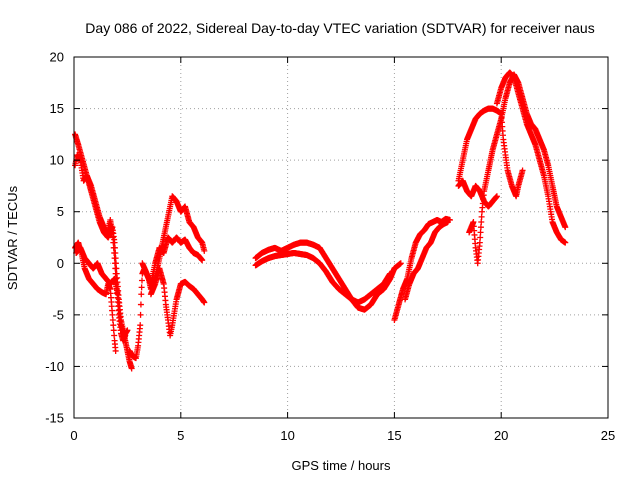 This screenshot has width=640, height=480. Describe the element at coordinates (57, 57) in the screenshot. I see `y-tick-label: 20` at that location.